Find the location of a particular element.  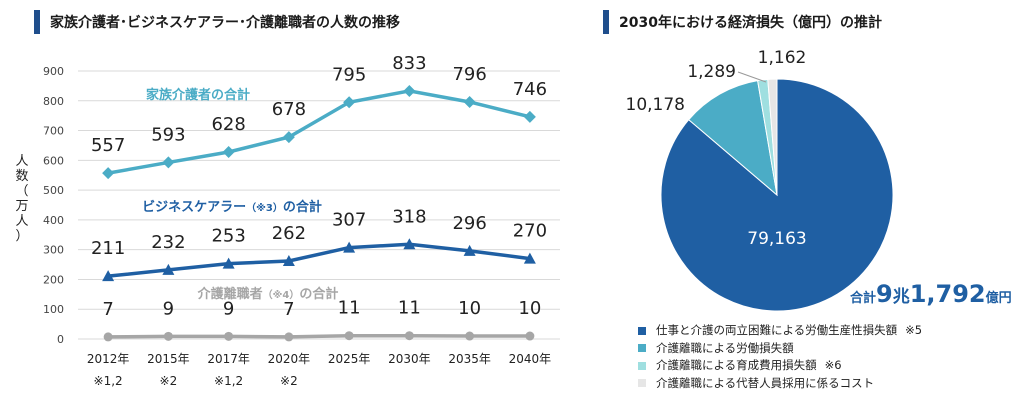

x-tick-label: 2020年 is located at coordinates (289, 359).